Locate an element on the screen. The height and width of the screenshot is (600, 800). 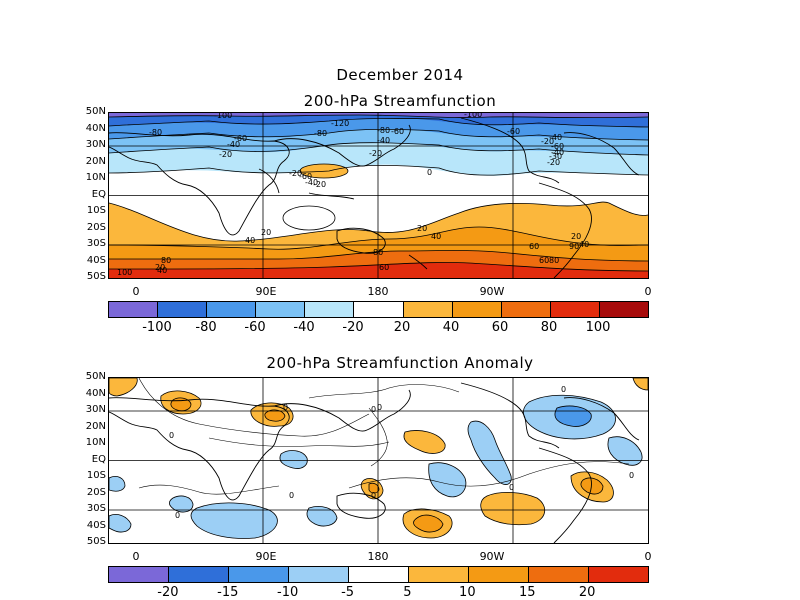
colorbar1-tick-label: 100 is located at coordinates (598, 327).